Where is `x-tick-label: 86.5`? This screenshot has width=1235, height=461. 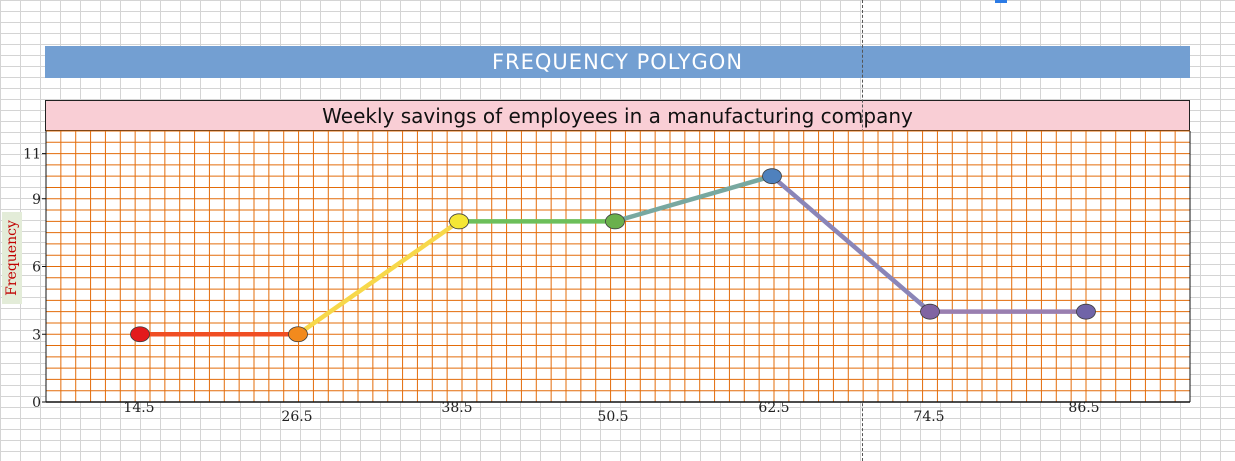
x-tick-label: 86.5 is located at coordinates (1083, 408).